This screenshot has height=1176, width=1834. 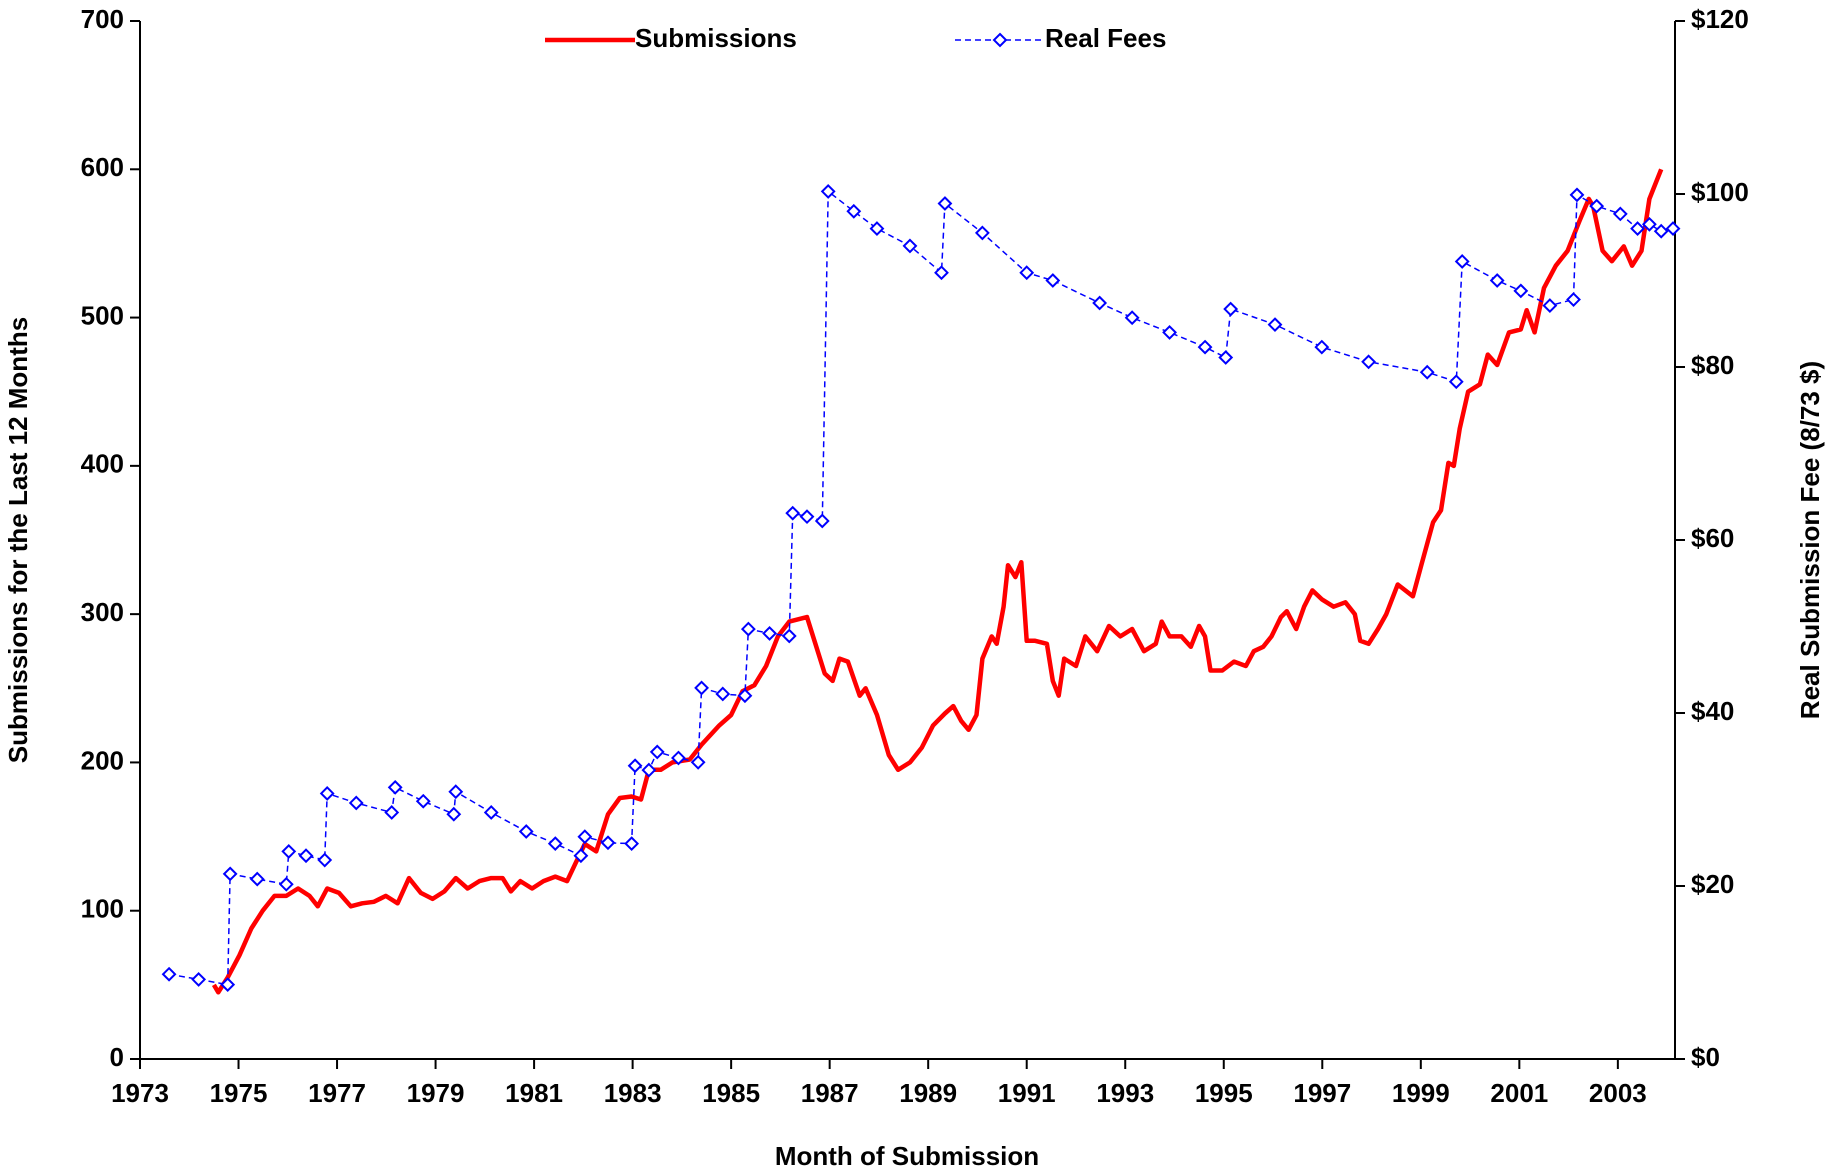 What do you see at coordinates (140, 1093) in the screenshot?
I see `x-tick-label: 1973` at bounding box center [140, 1093].